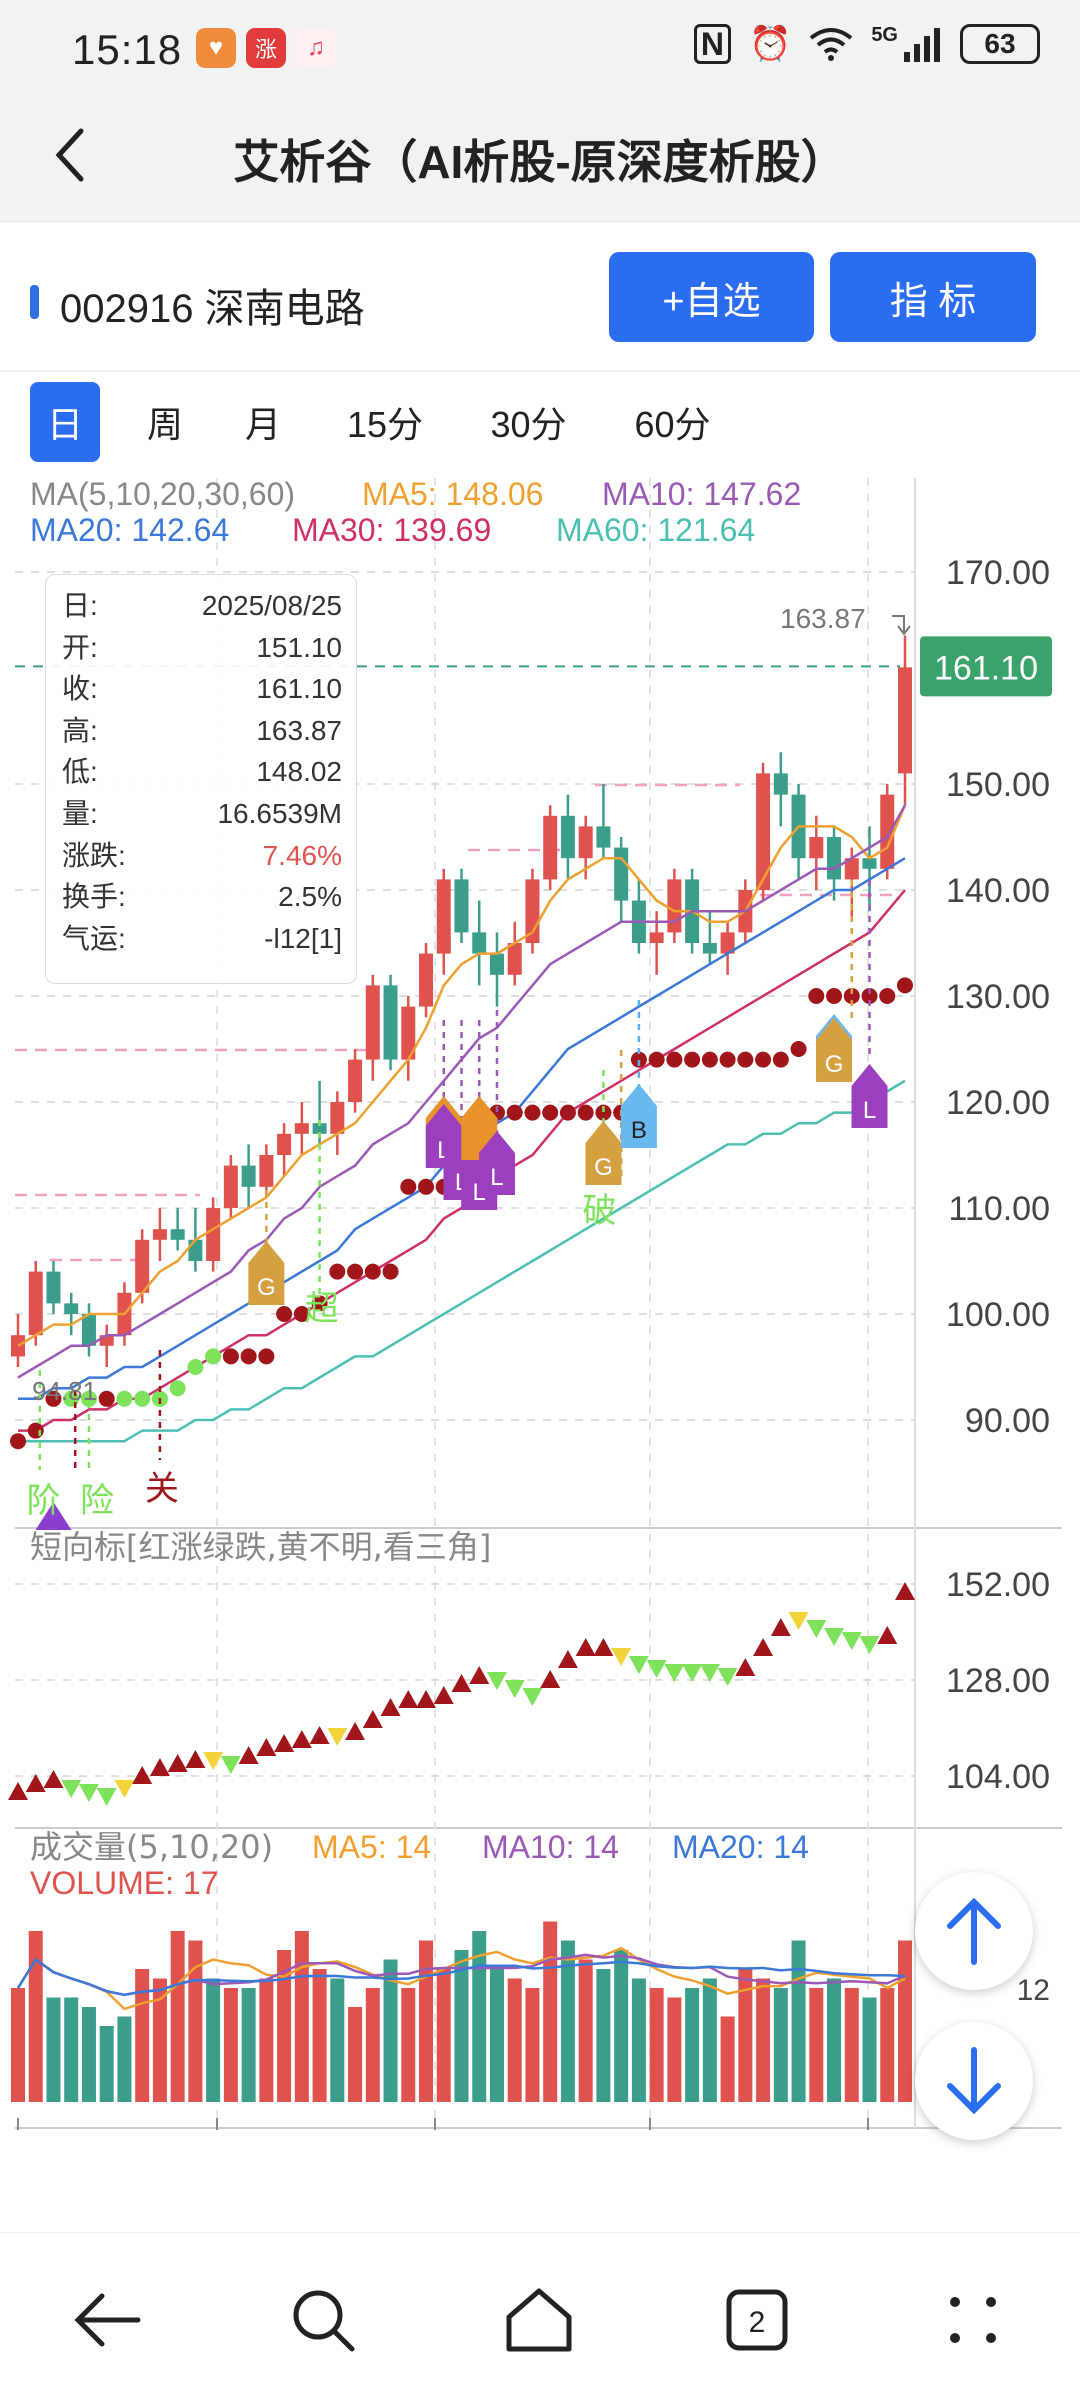  What do you see at coordinates (124, 1789) in the screenshot?
I see `trend-unclear-triangle` at bounding box center [124, 1789].